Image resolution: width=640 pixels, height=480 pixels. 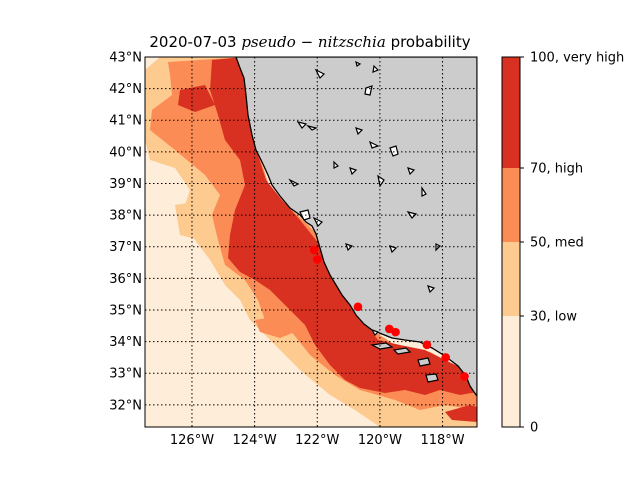 I want to click on probability-band-low-med, so click(x=195, y=220).